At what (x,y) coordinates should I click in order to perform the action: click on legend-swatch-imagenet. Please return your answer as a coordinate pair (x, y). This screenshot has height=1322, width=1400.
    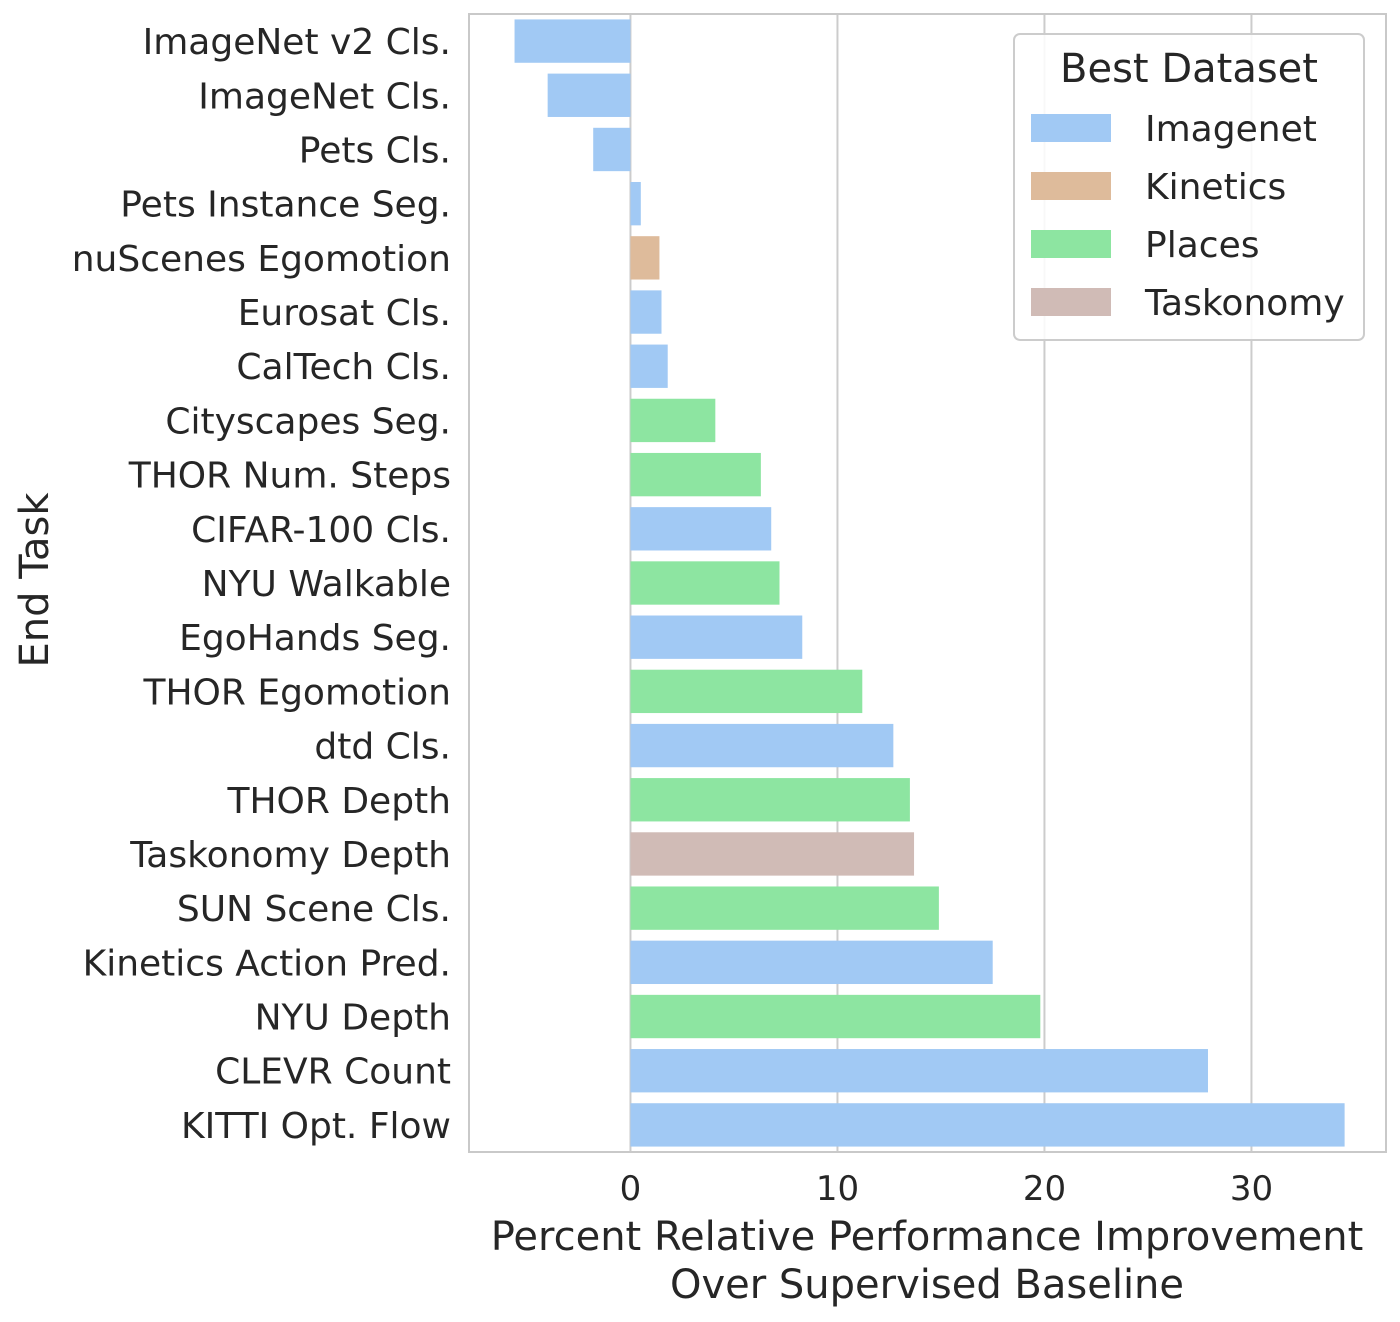
    Looking at the image, I should click on (1071, 128).